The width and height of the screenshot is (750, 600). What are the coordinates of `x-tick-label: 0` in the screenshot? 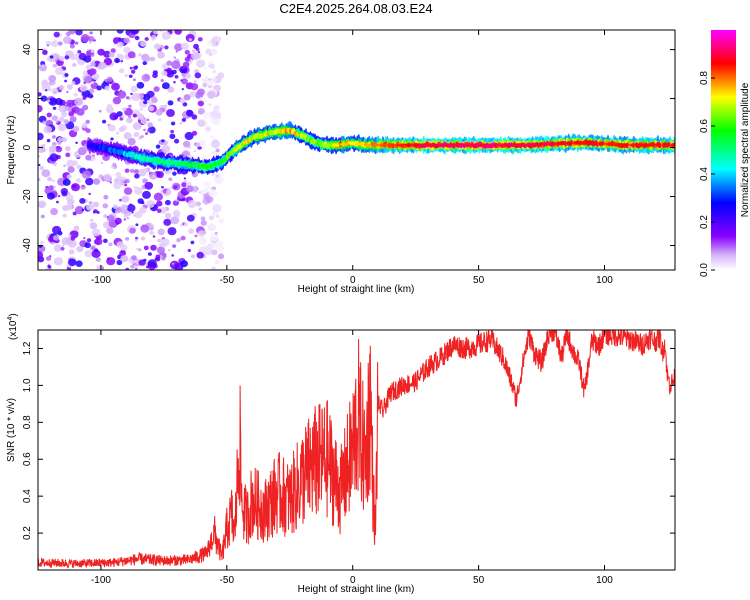 It's located at (353, 280).